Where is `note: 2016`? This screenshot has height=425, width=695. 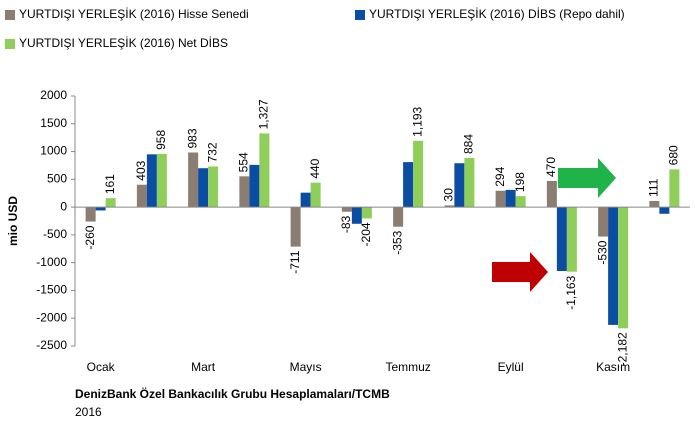 note: 2016 is located at coordinates (88, 412).